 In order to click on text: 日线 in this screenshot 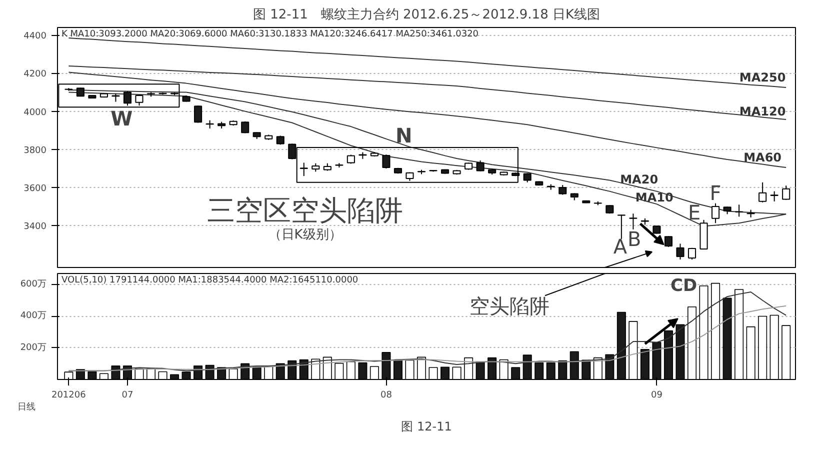, I will do `click(27, 407)`.